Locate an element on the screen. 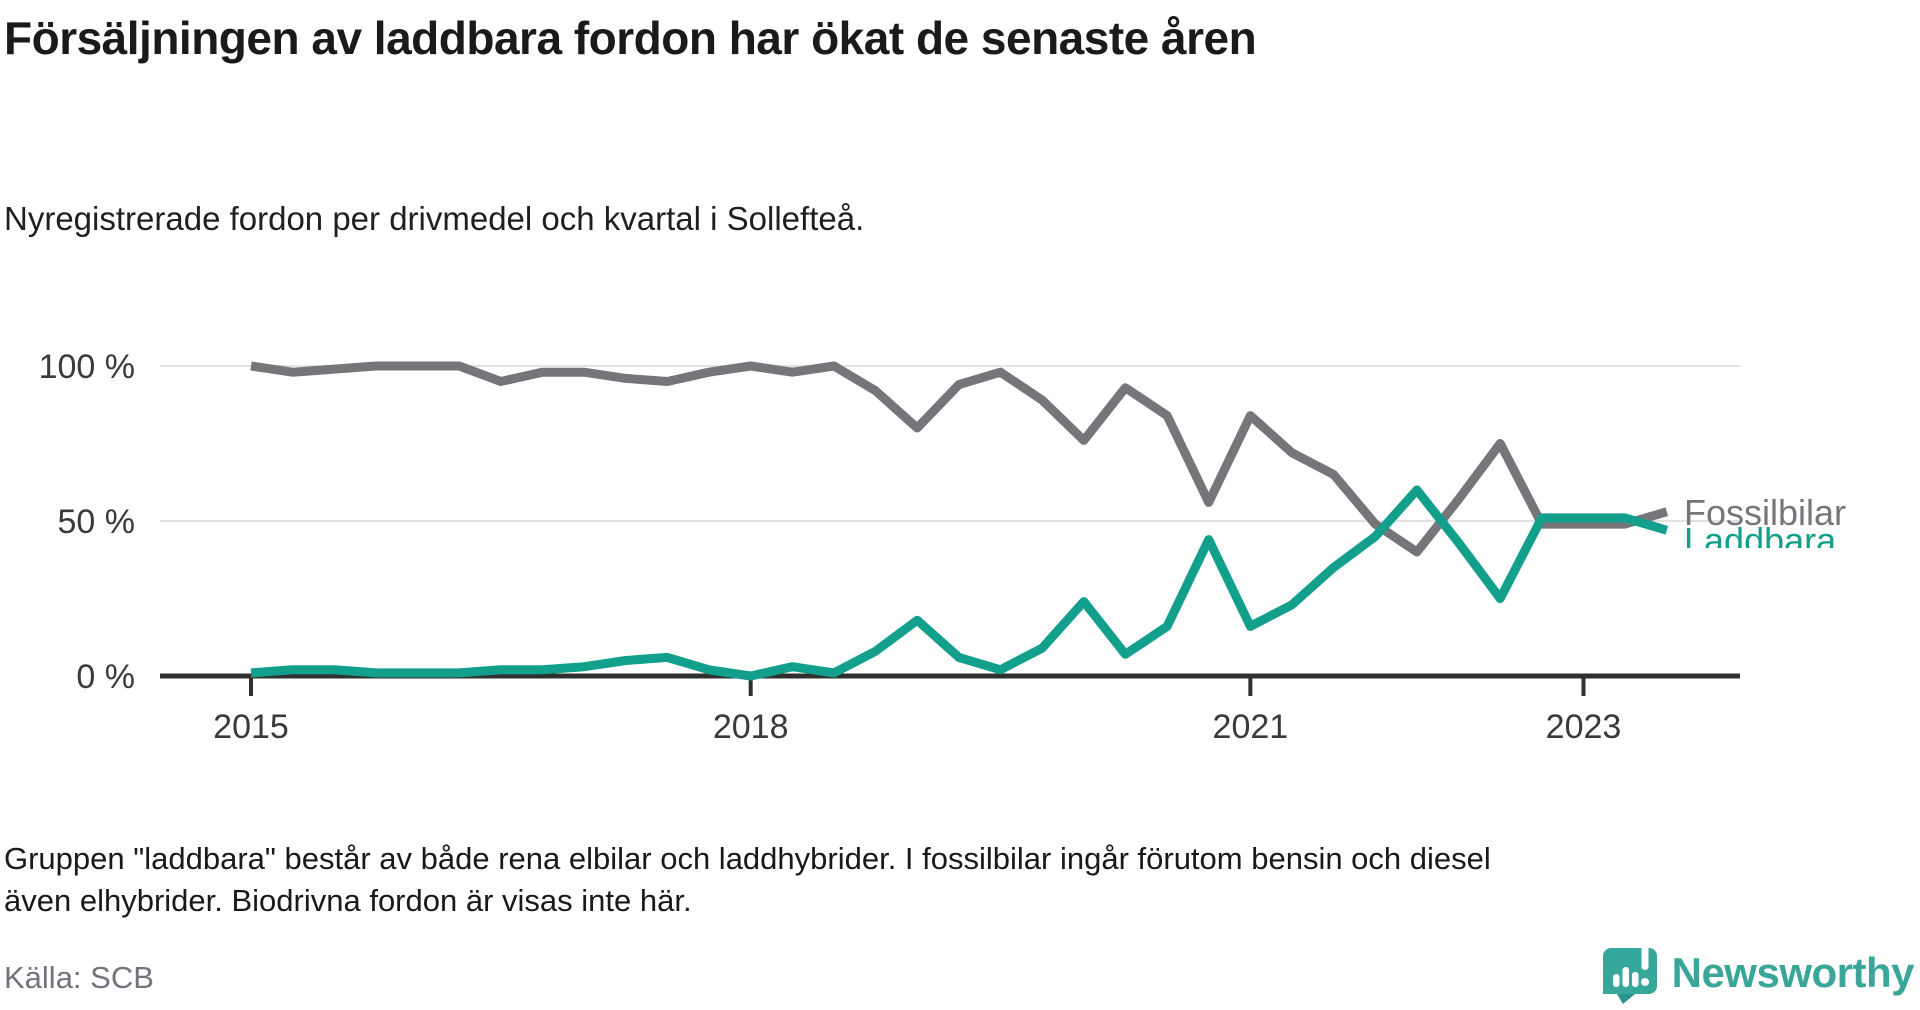 The width and height of the screenshot is (1920, 1010). newsworthy-logo: Newsworthy is located at coordinates (1758, 973).